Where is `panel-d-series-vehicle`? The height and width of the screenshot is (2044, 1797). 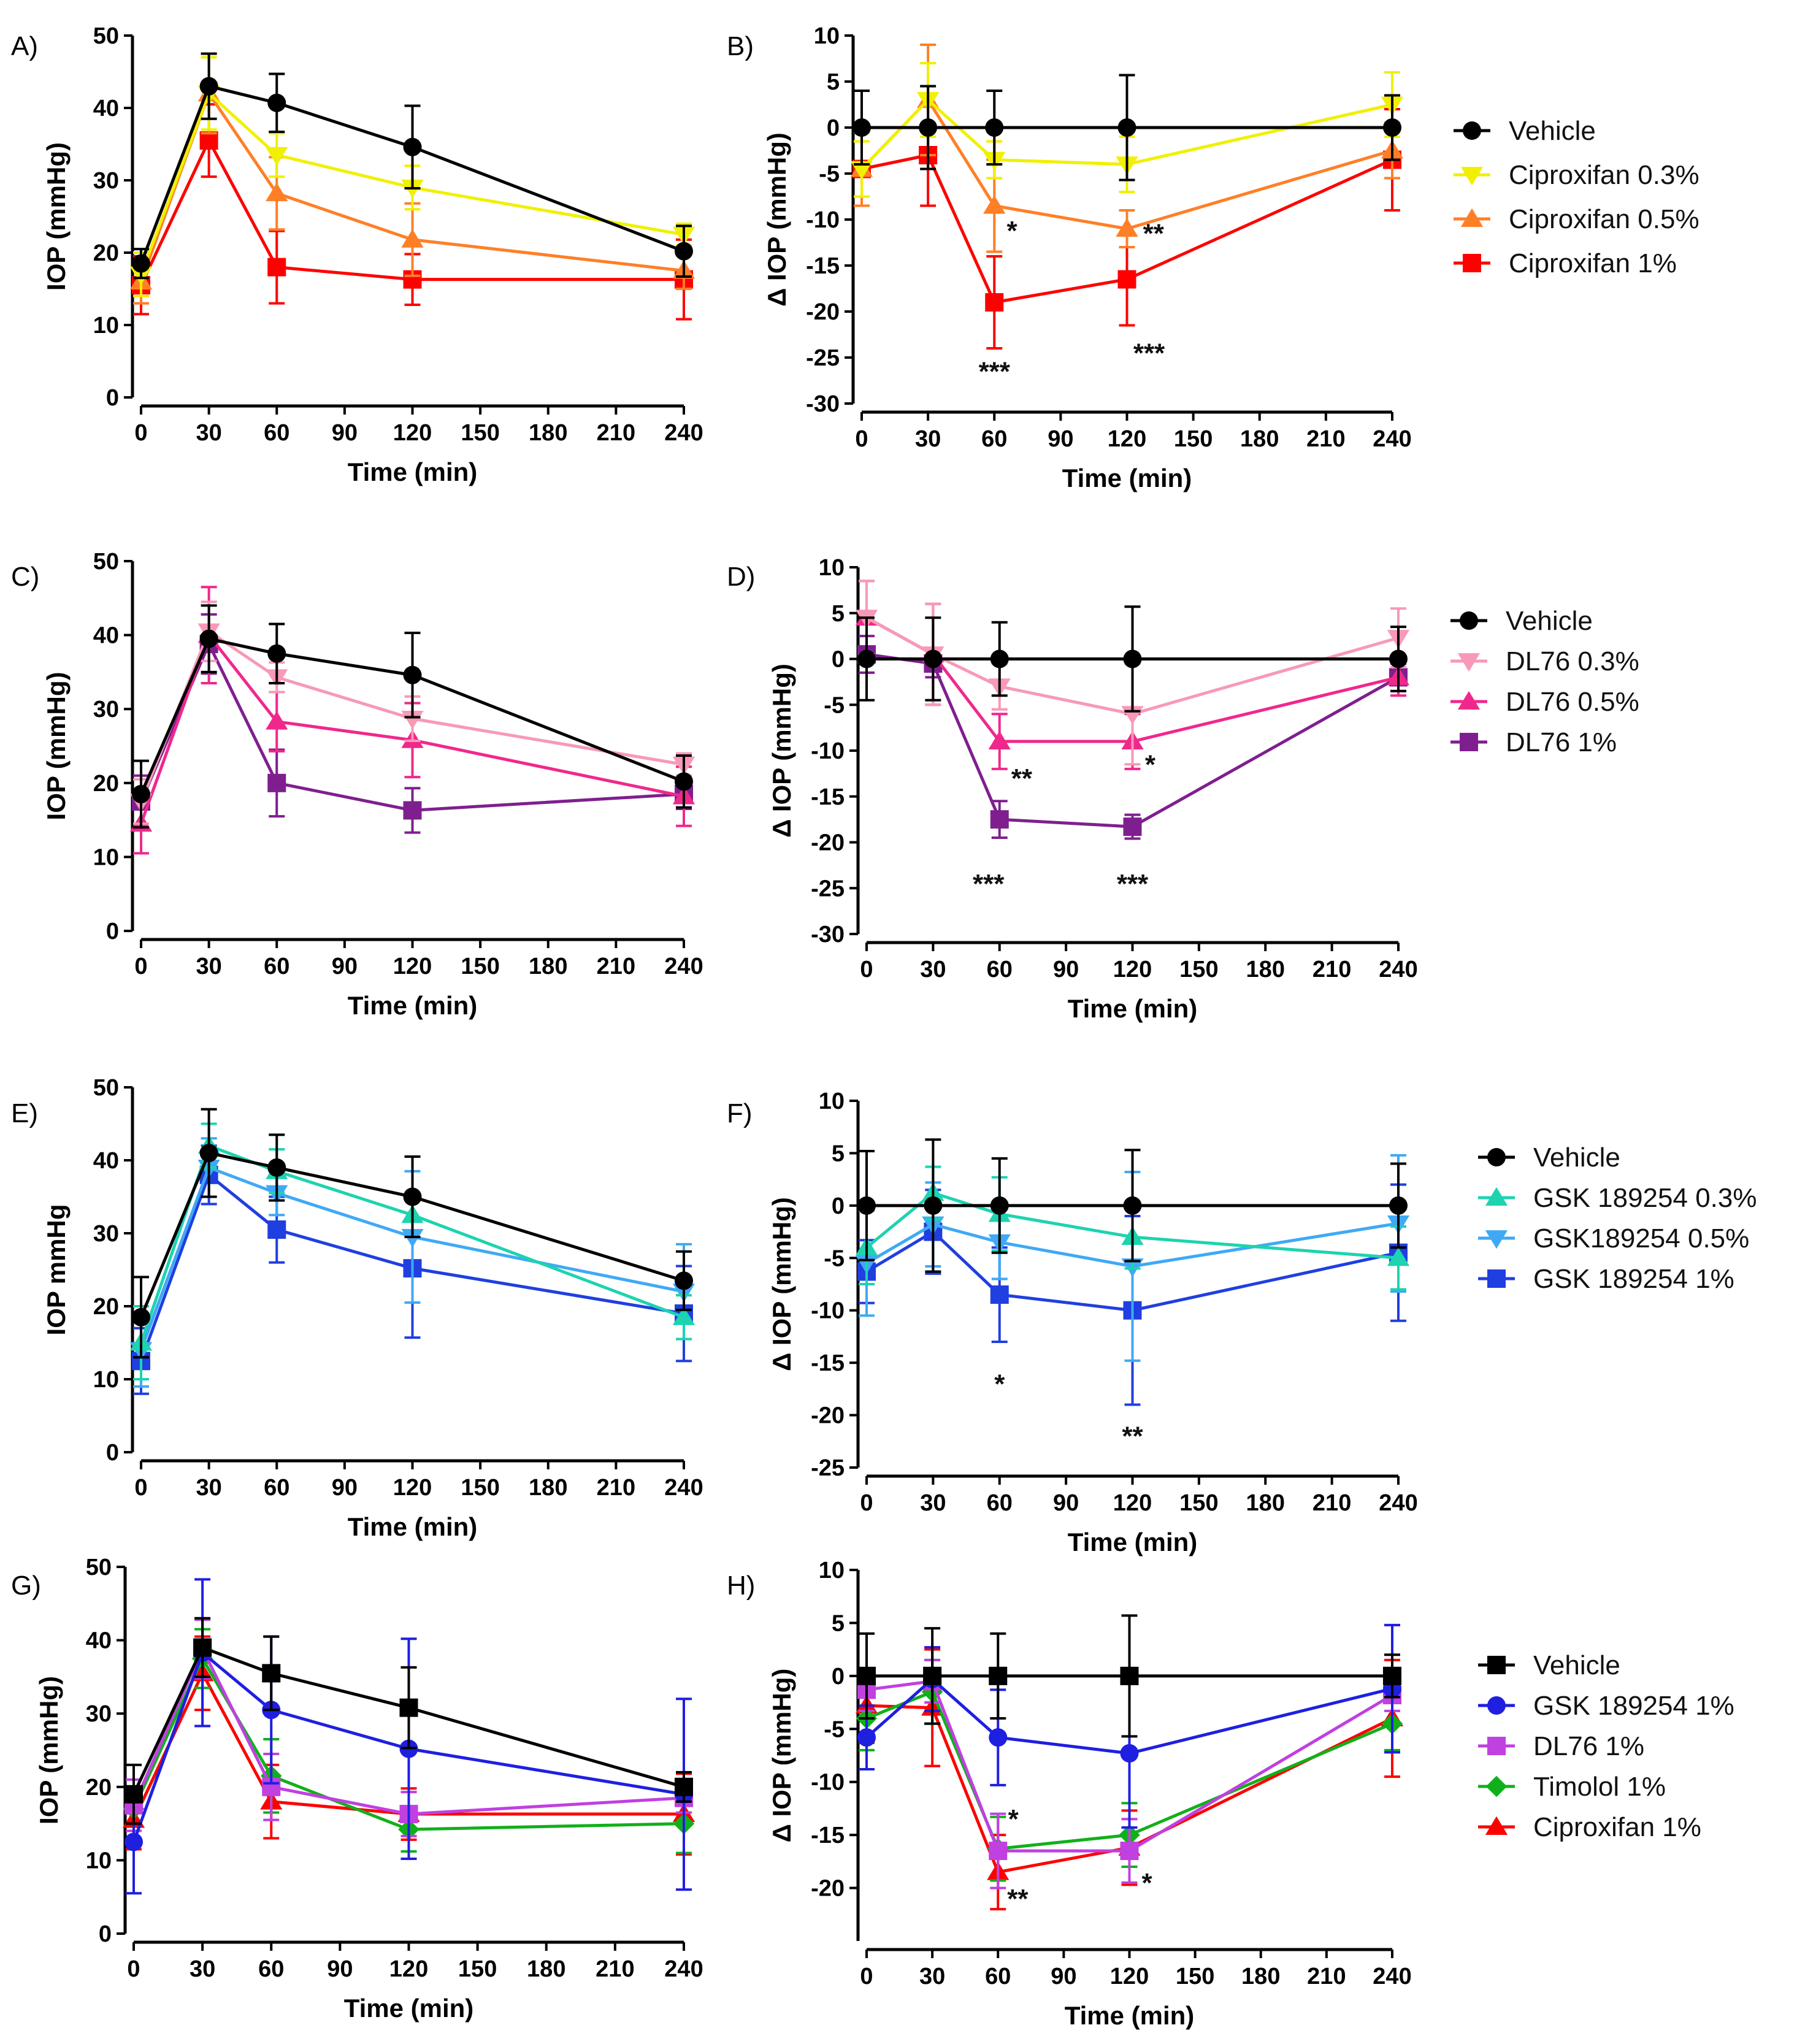 panel-d-series-vehicle is located at coordinates (1132, 659).